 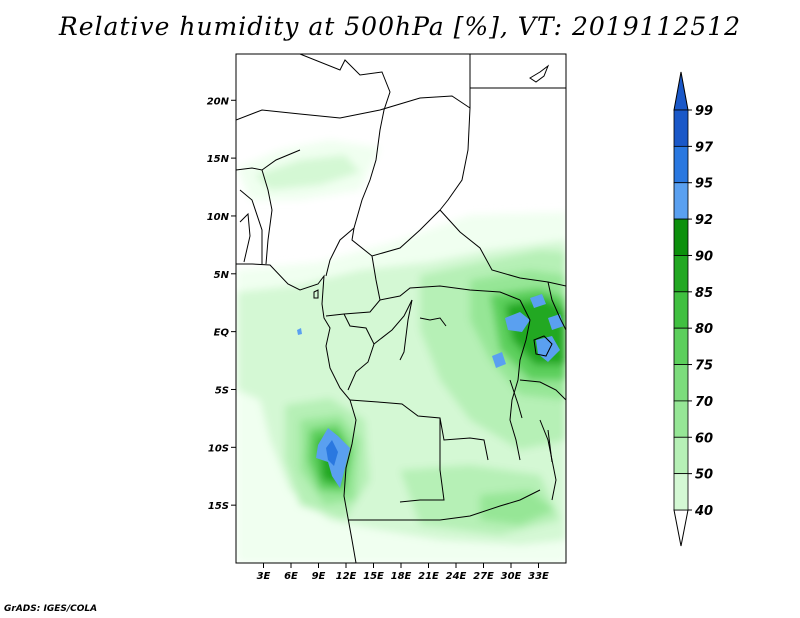 I want to click on lat-tick-label: 5S, so click(x=222, y=390).